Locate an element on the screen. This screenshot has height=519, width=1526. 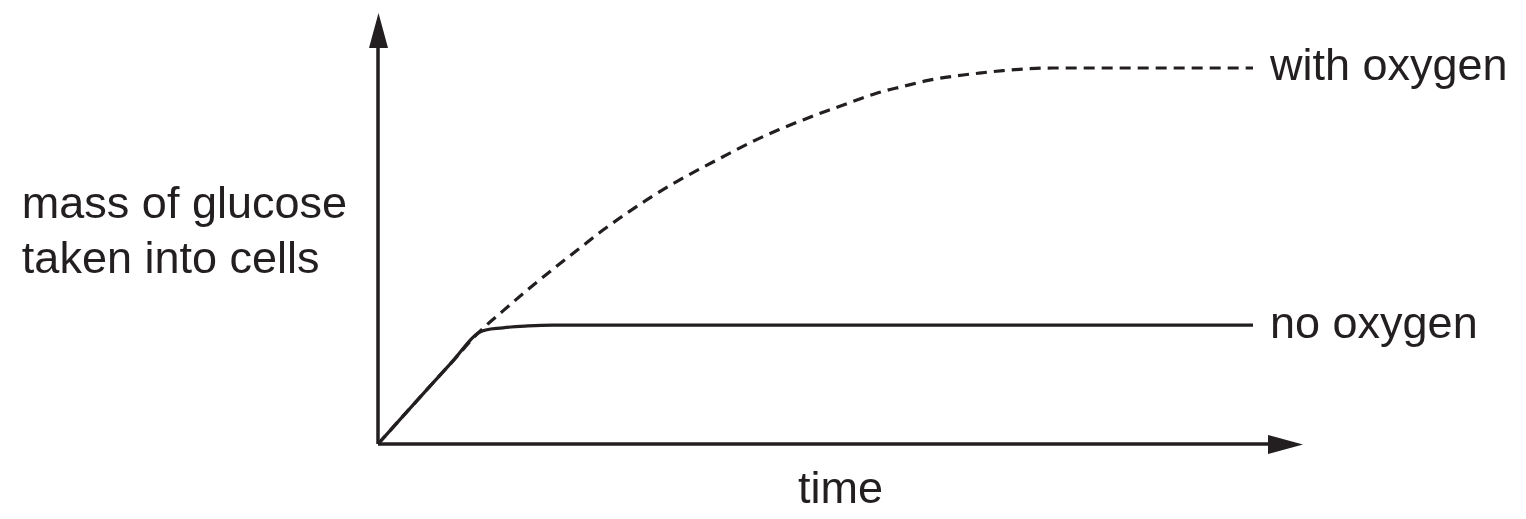
series-label: no oxygen is located at coordinates (1374, 322).